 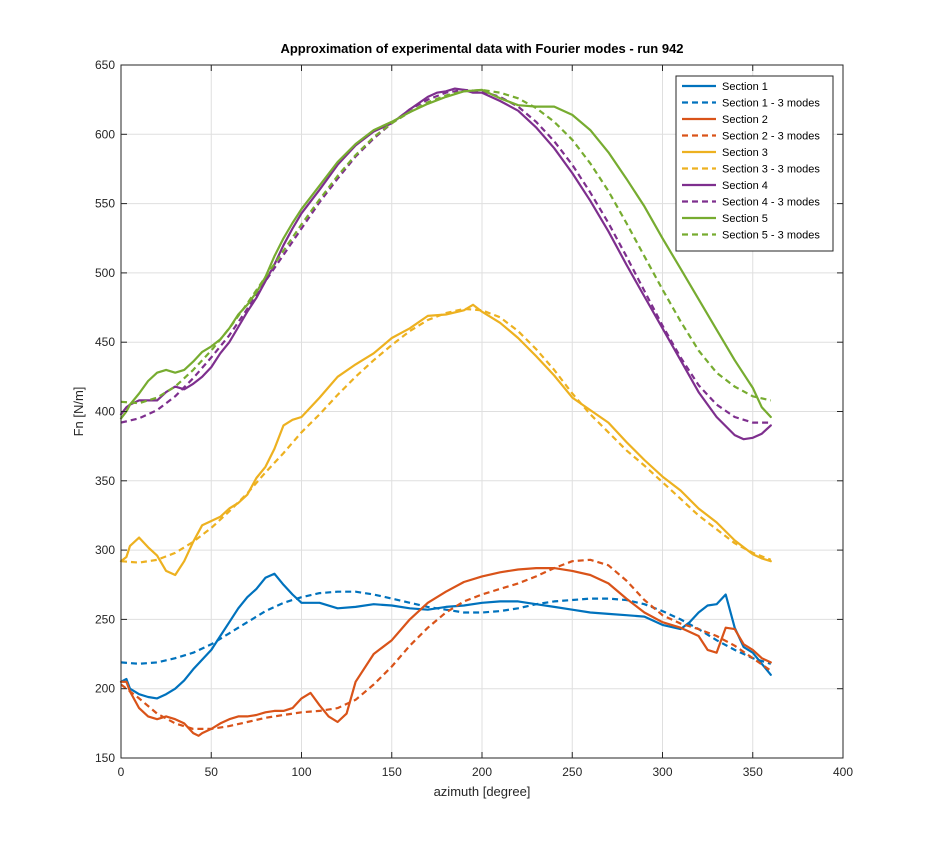 I want to click on x-tick-label: 350, so click(x=753, y=772).